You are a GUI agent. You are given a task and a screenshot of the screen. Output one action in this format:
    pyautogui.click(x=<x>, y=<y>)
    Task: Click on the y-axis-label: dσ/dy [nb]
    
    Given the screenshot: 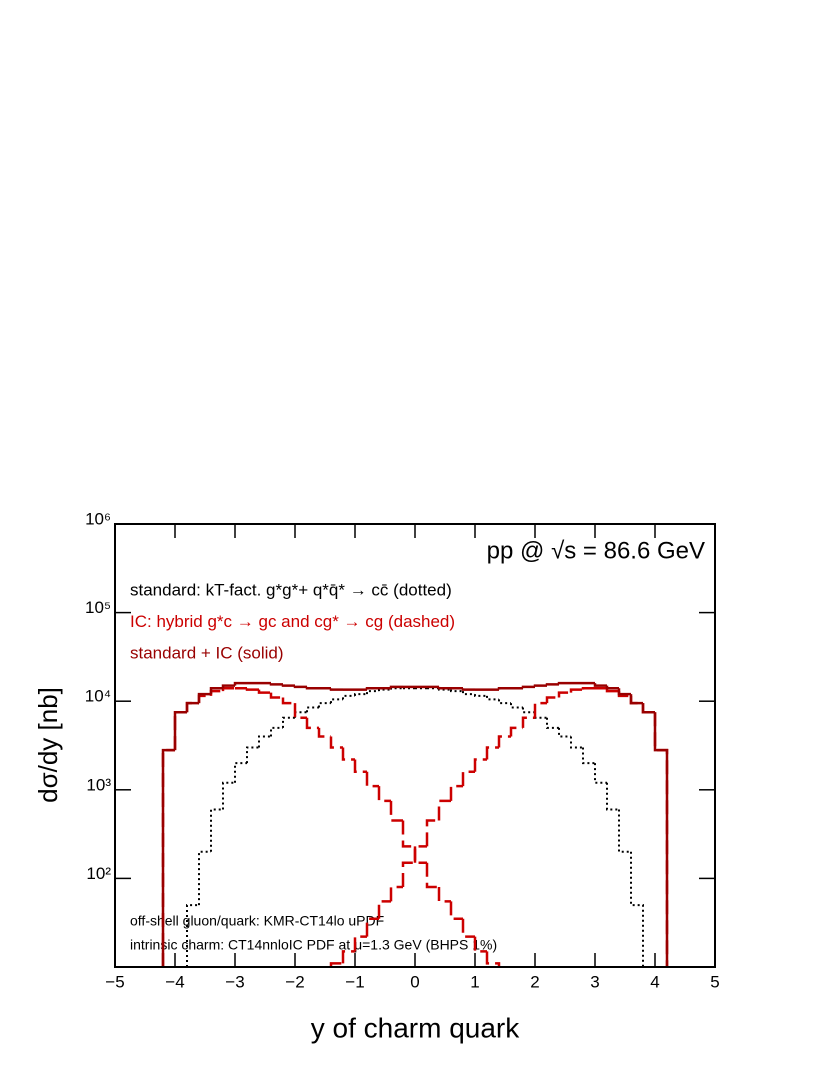 What is the action you would take?
    pyautogui.click(x=48, y=745)
    